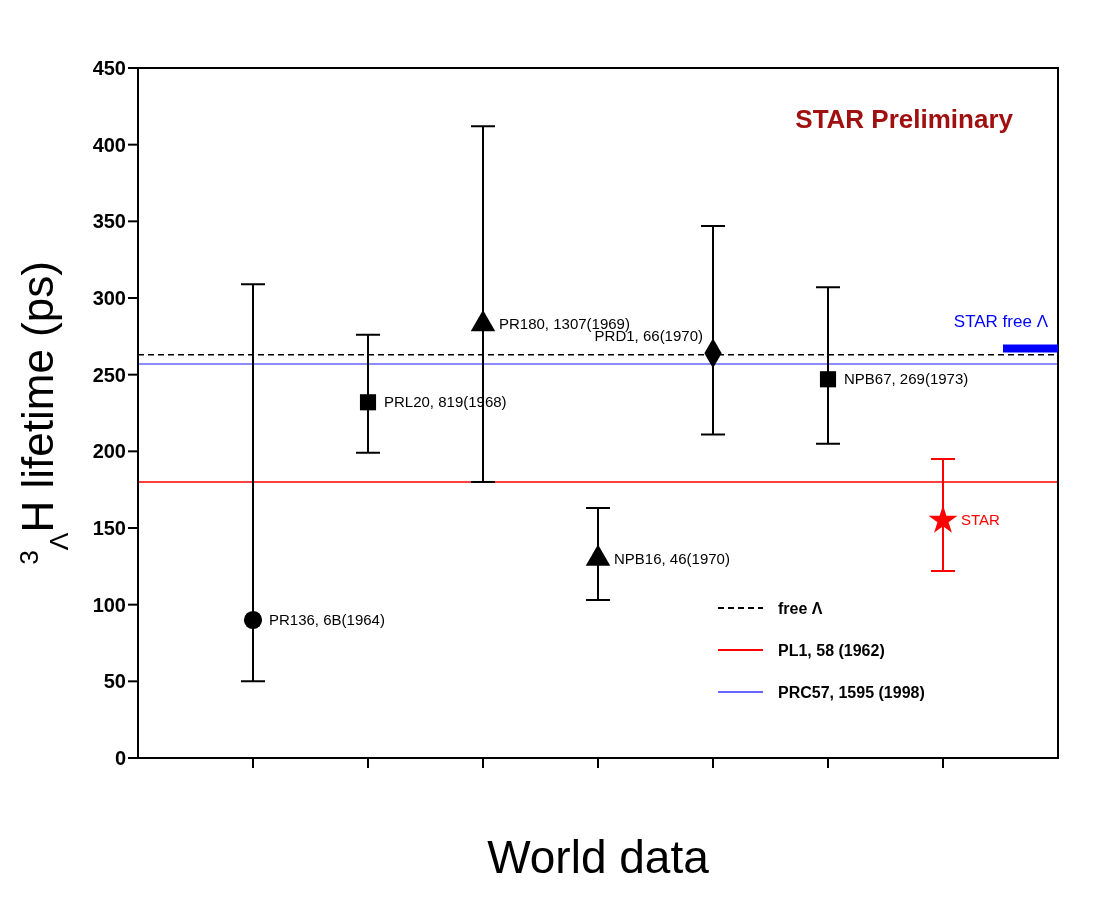 The image size is (1112, 910). Describe the element at coordinates (800, 608) in the screenshot. I see `legend-label: free Λ` at that location.